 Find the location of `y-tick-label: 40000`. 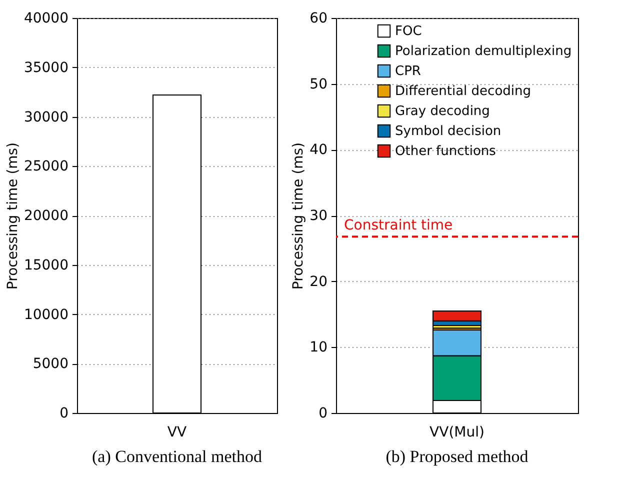

y-tick-label: 40000 is located at coordinates (46, 18).